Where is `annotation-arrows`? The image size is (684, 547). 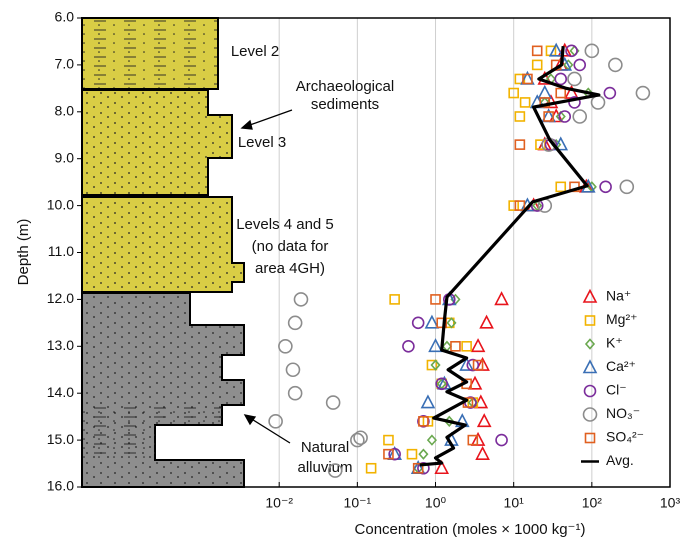 annotation-arrows is located at coordinates (266, 276).